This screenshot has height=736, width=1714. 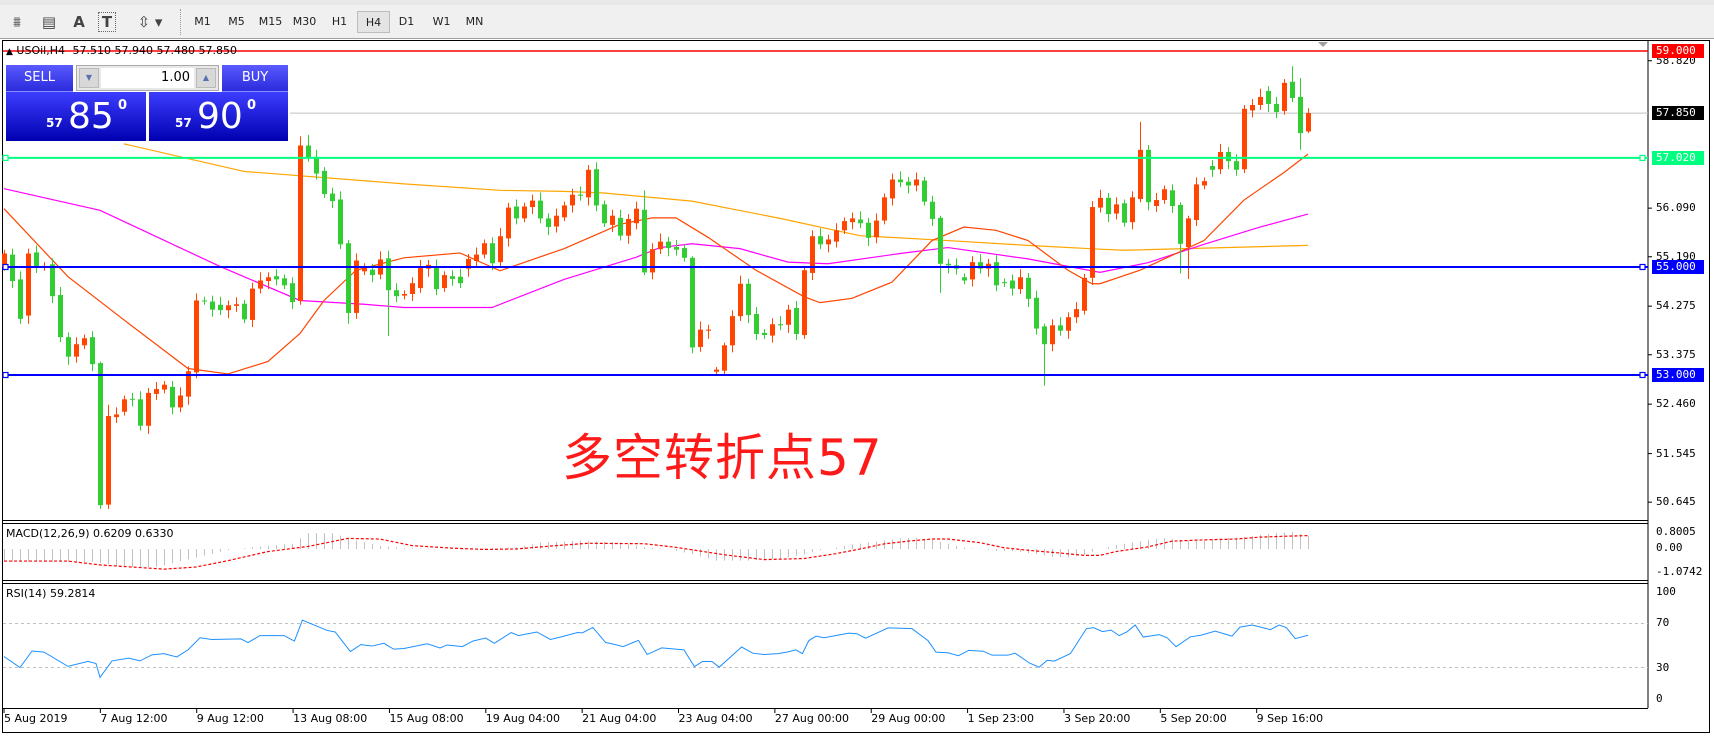 I want to click on macd-signal-line, so click(x=656, y=552).